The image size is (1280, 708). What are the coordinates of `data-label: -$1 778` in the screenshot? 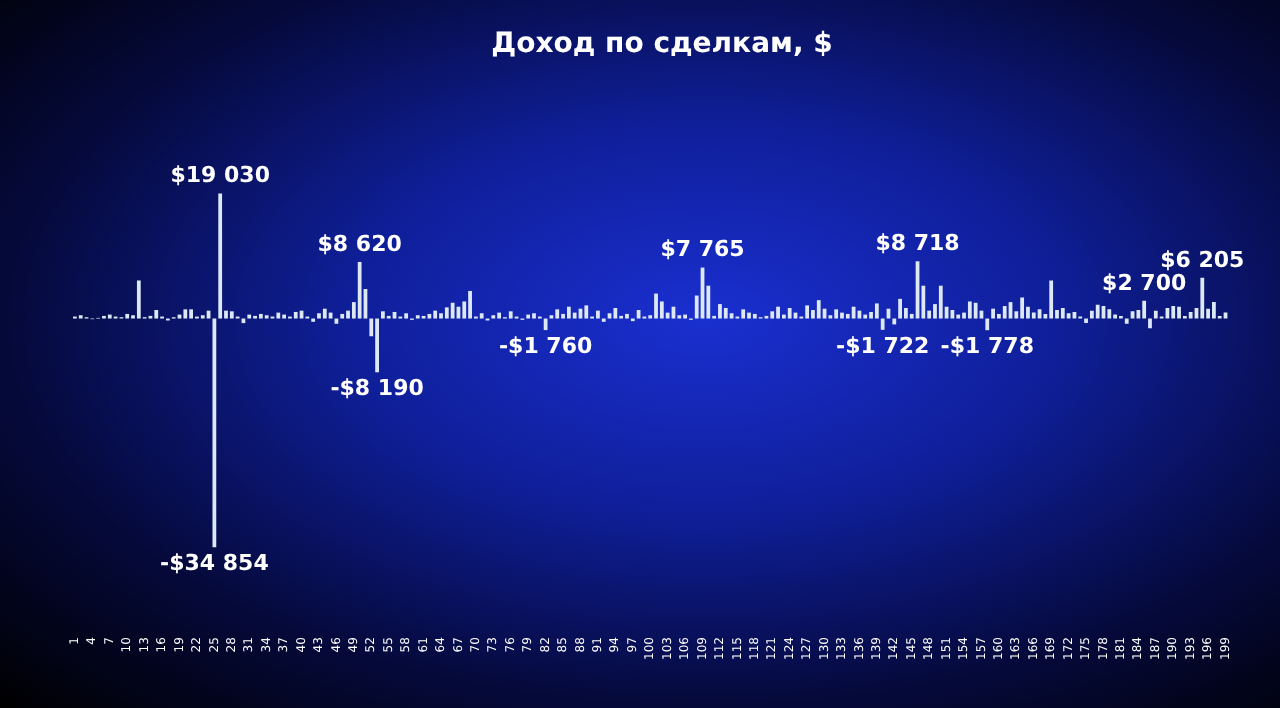 It's located at (987, 345).